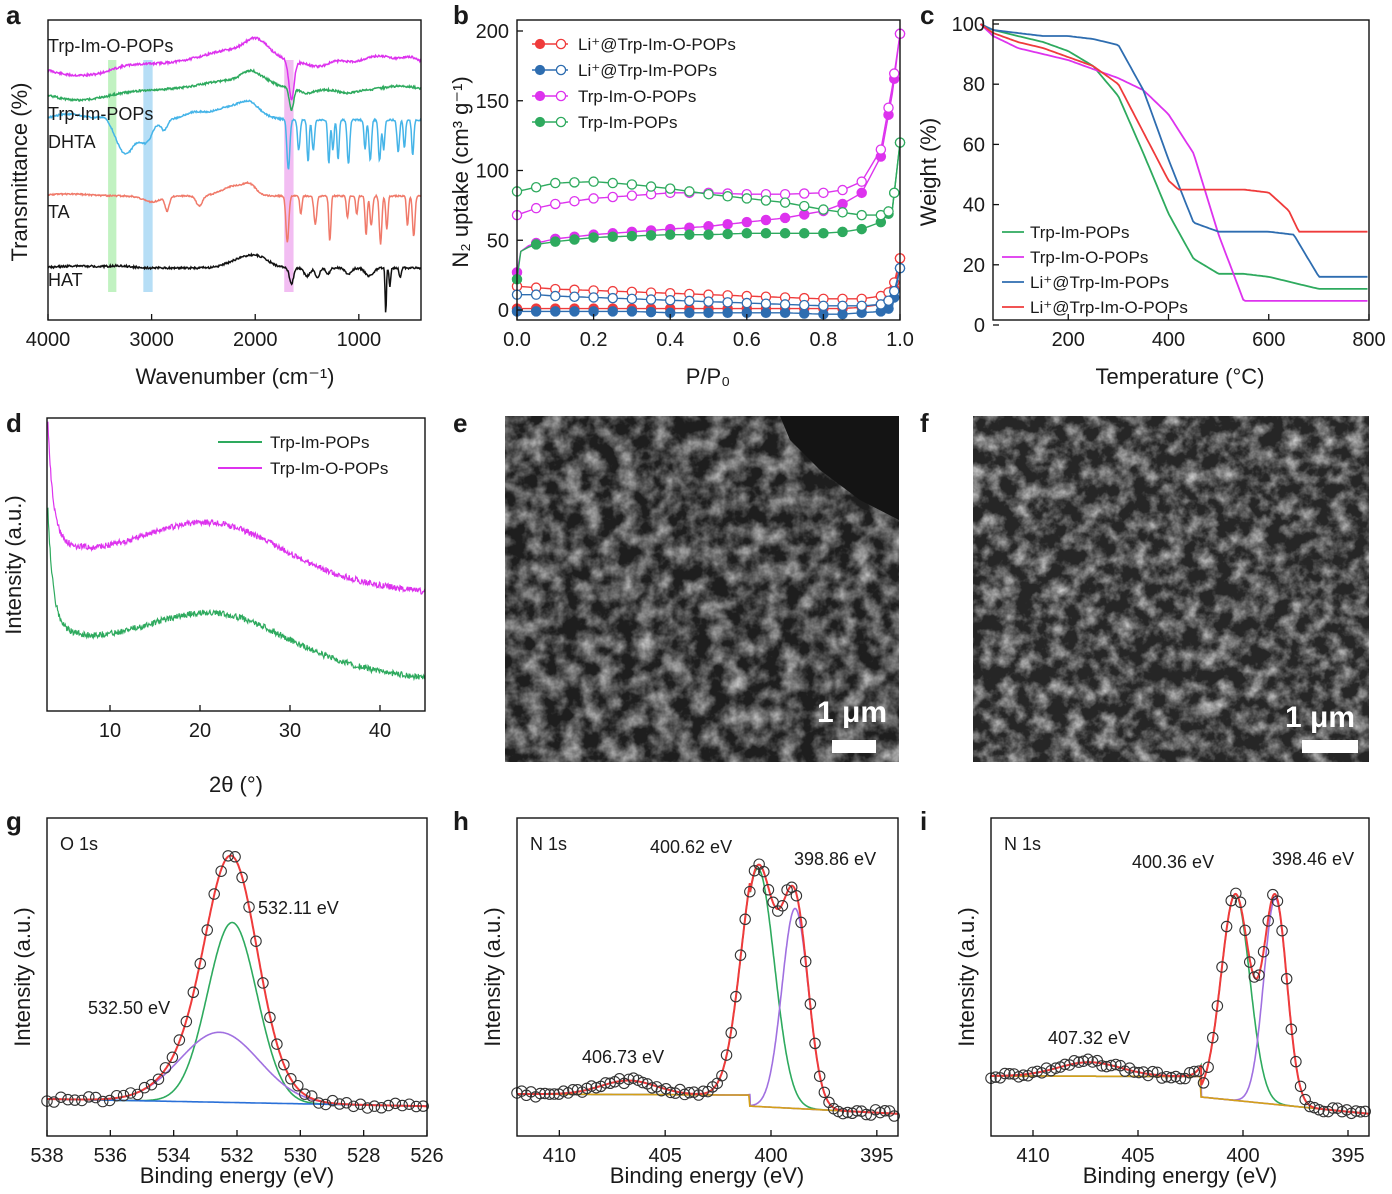 Image resolution: width=1392 pixels, height=1194 pixels. What do you see at coordinates (548, 844) in the screenshot?
I see `h-title: N 1s` at bounding box center [548, 844].